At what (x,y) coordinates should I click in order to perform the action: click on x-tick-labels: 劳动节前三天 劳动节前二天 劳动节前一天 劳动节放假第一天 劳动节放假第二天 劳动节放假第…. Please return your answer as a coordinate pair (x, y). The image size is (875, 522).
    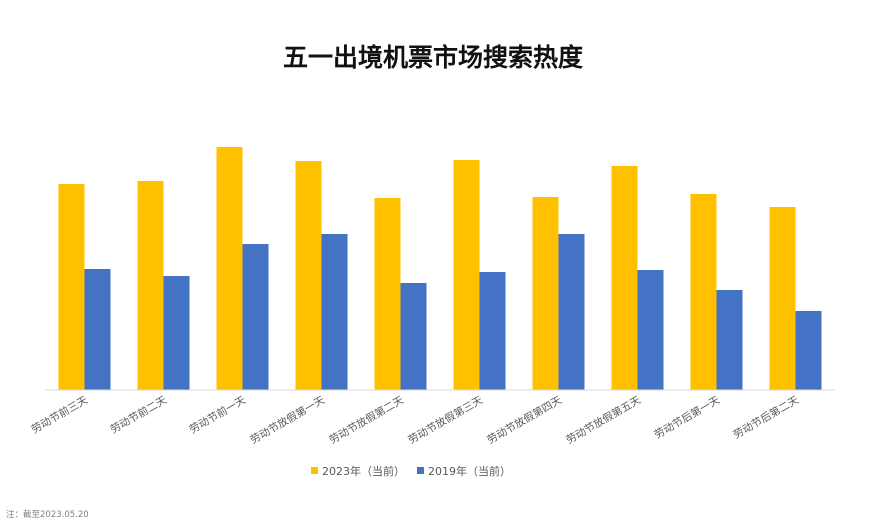
    Looking at the image, I should click on (415, 420).